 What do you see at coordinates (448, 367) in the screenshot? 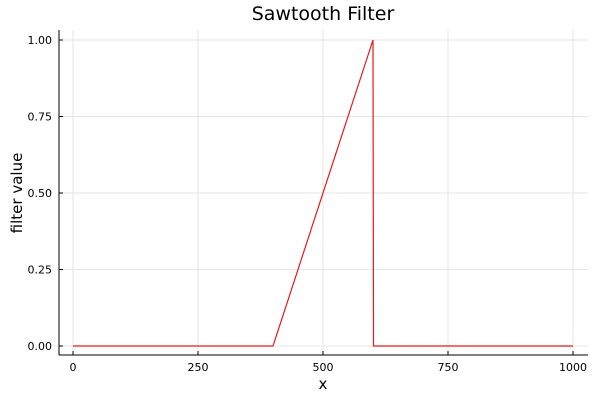
I see `x-tick-label: 750` at bounding box center [448, 367].